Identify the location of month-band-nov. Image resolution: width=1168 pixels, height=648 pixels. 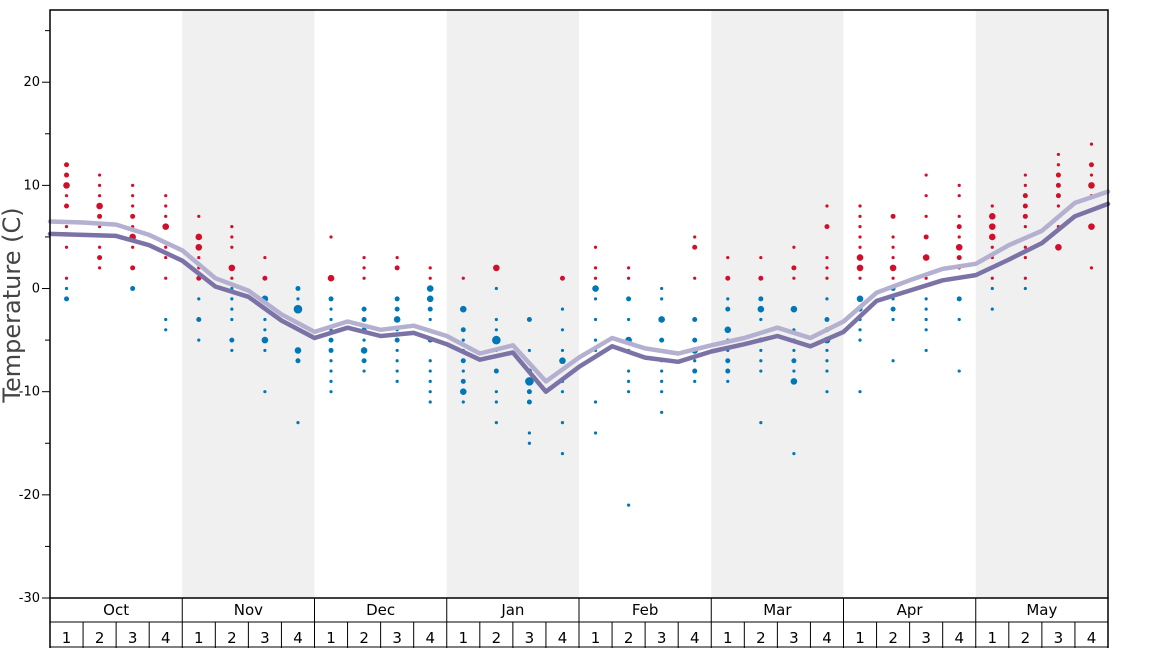
(248, 304).